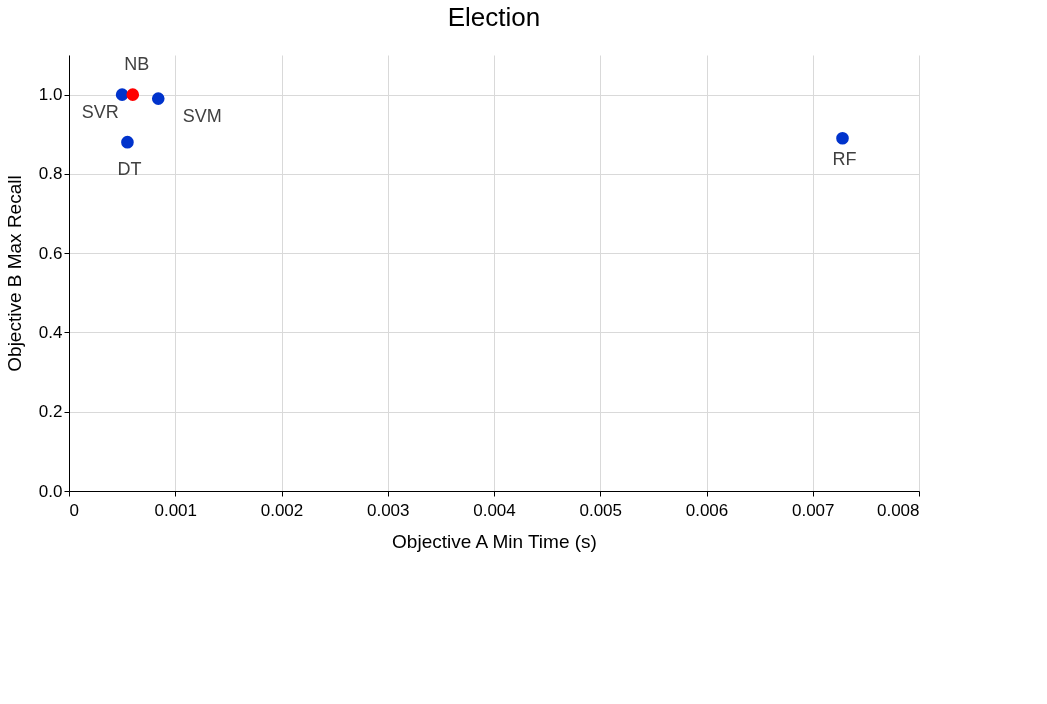  Describe the element at coordinates (137, 63) in the screenshot. I see `series-label: NB` at that location.